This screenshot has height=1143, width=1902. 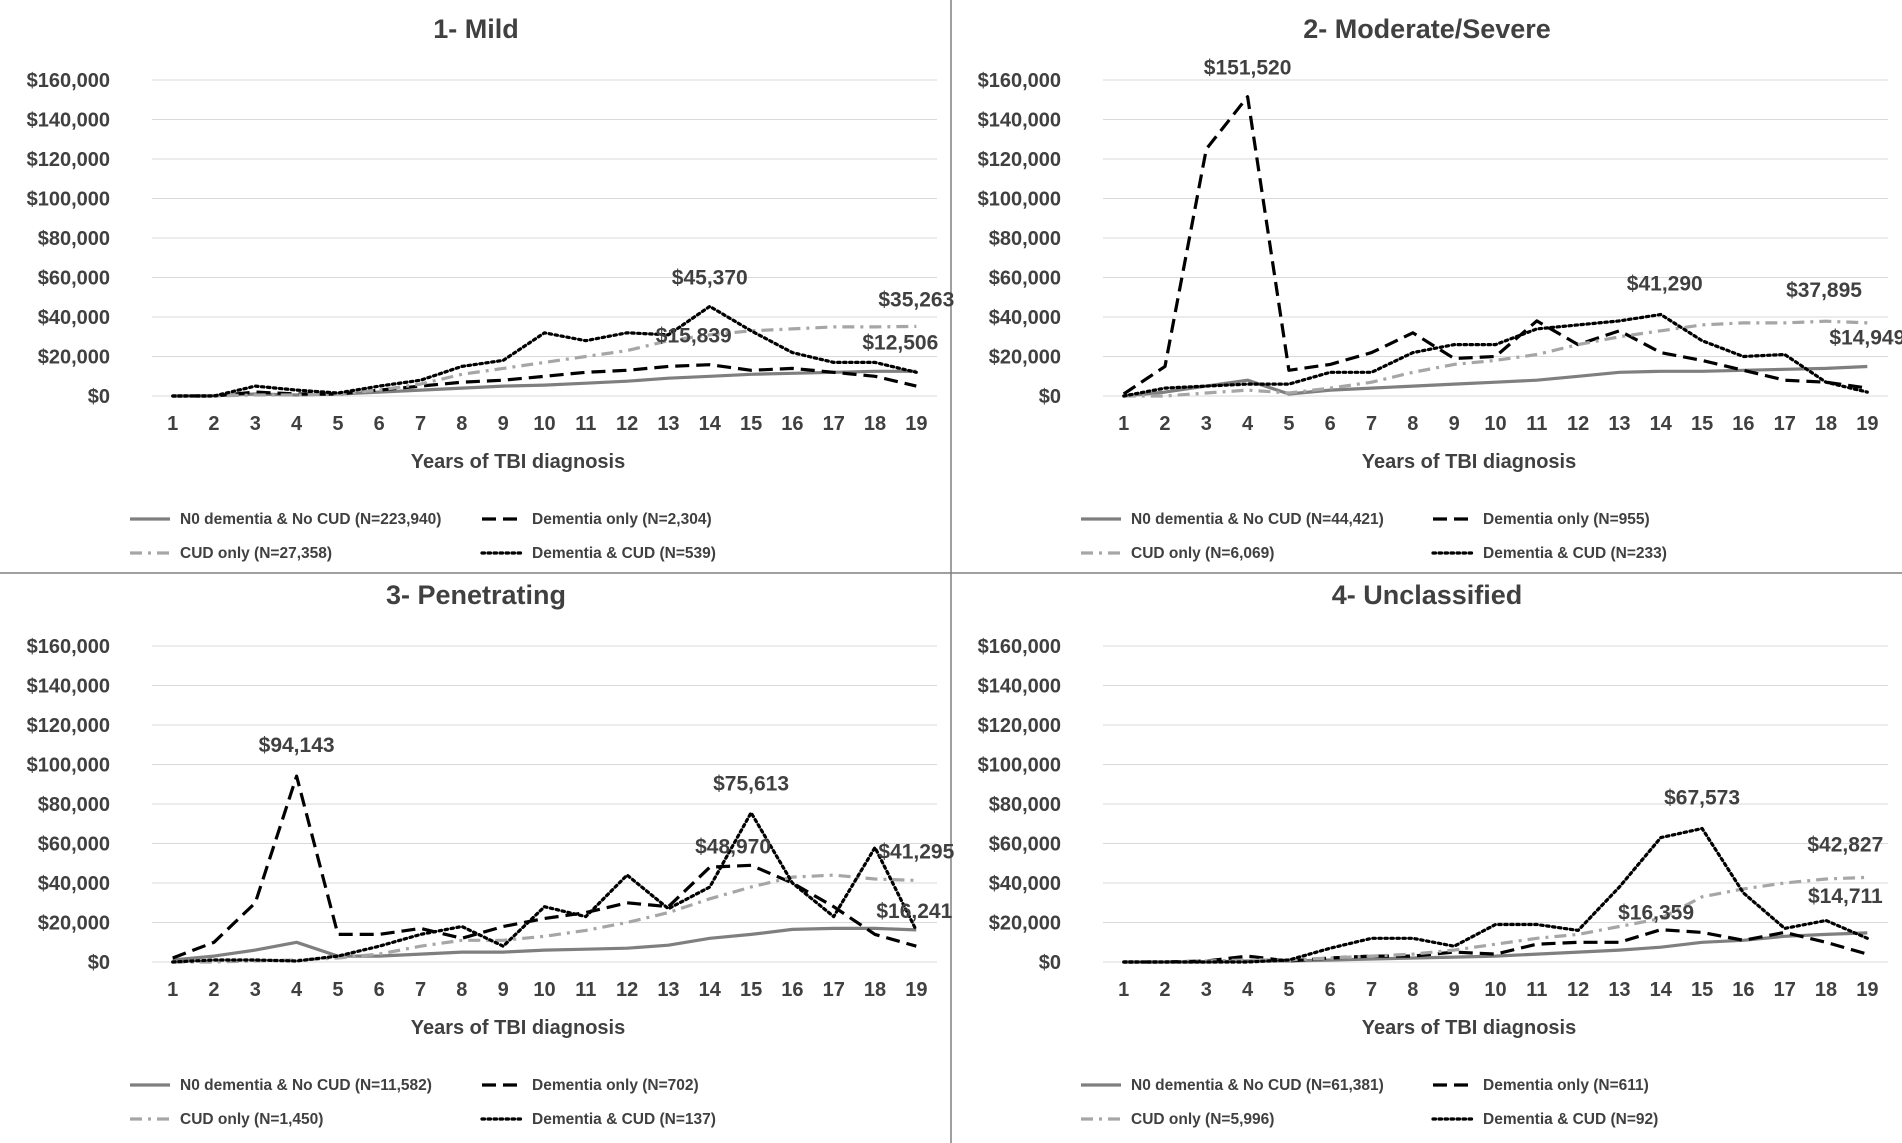 What do you see at coordinates (916, 990) in the screenshot?
I see `x-tick-label: 19` at bounding box center [916, 990].